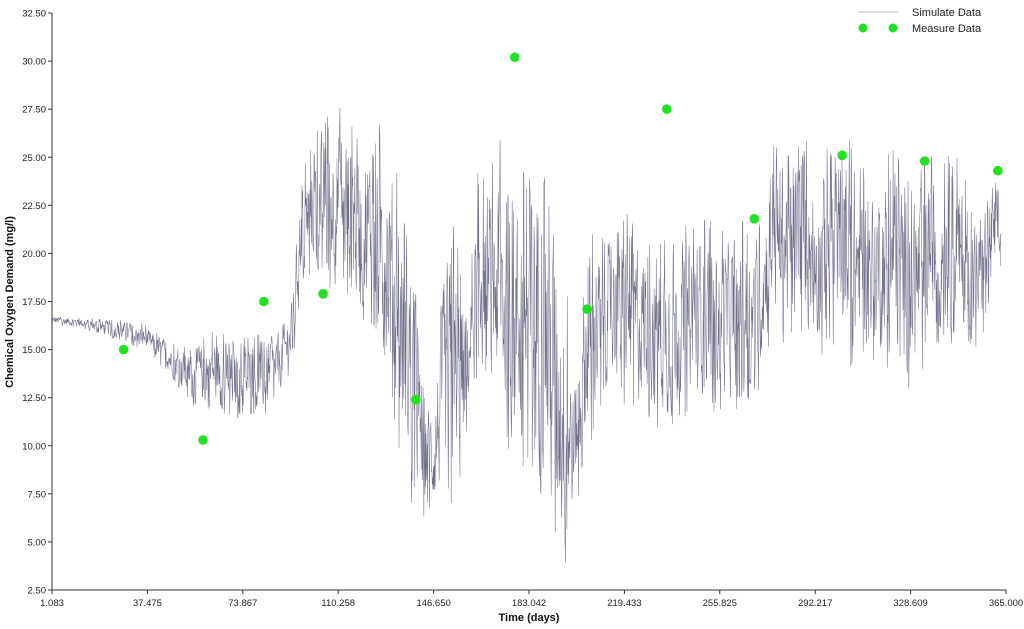 Image resolution: width=1024 pixels, height=629 pixels. Describe the element at coordinates (147, 603) in the screenshot. I see `x-tick-label: 37.475` at that location.